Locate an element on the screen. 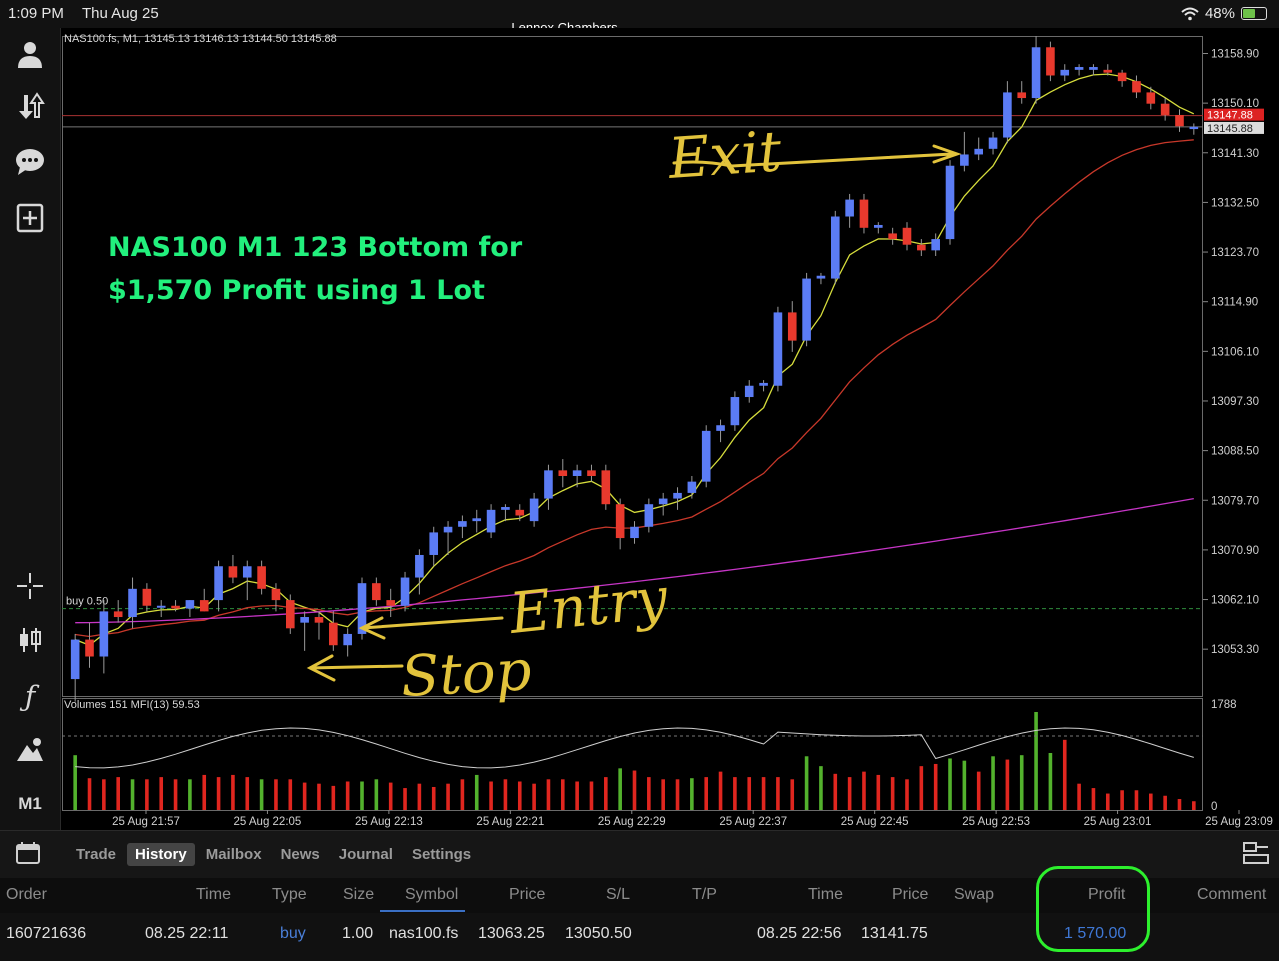 The image size is (1279, 961). y-tick-label: 13158.90 is located at coordinates (1235, 54).